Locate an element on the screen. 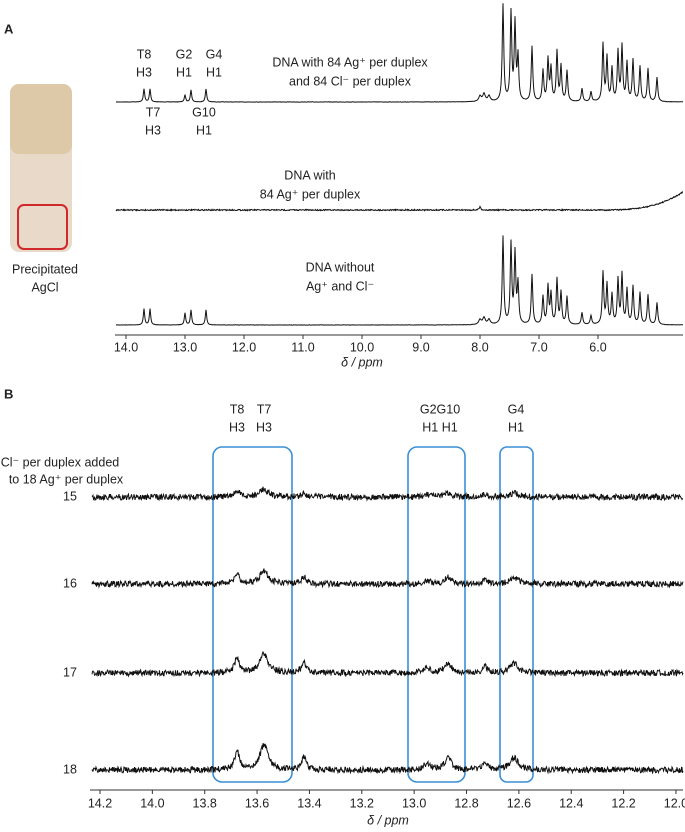 The height and width of the screenshot is (832, 685). x-tick-label: 12.8 is located at coordinates (466, 803).